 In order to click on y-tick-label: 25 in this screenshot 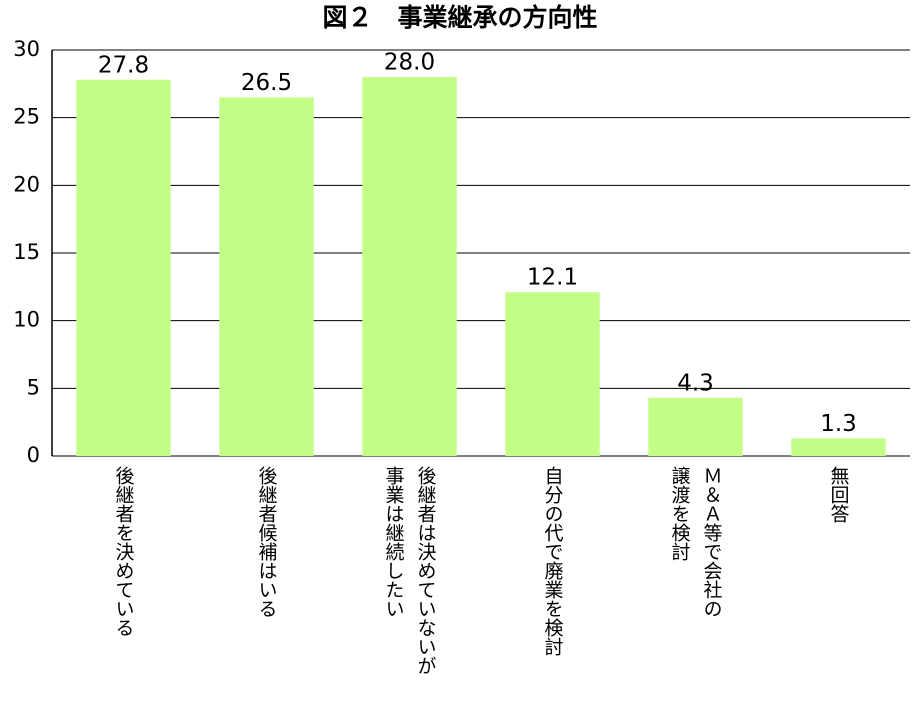, I will do `click(26, 117)`.